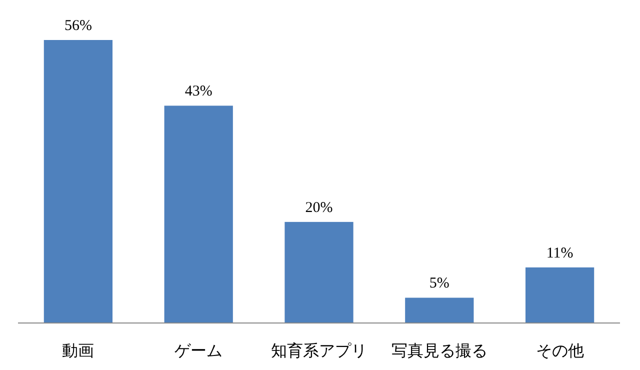  I want to click on x-tick-label: ゲーム, so click(198, 350).